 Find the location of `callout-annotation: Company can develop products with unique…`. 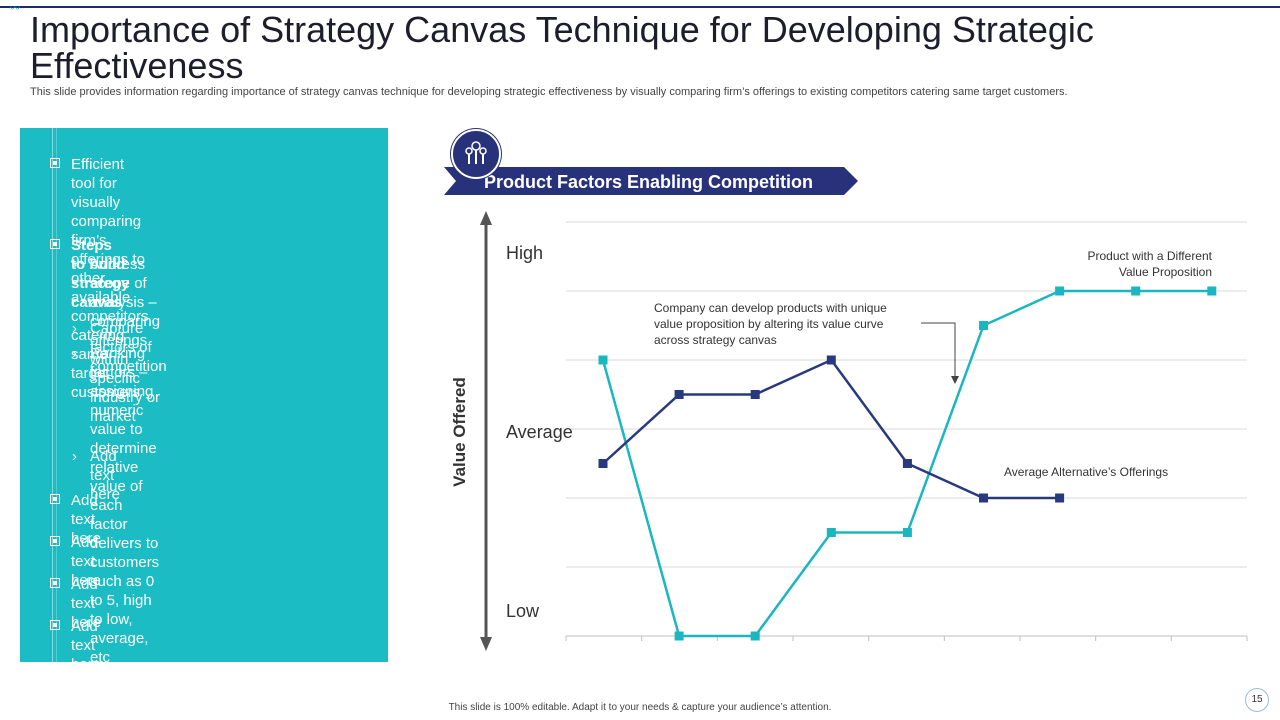

callout-annotation: Company can develop products with unique… is located at coordinates (770, 324).